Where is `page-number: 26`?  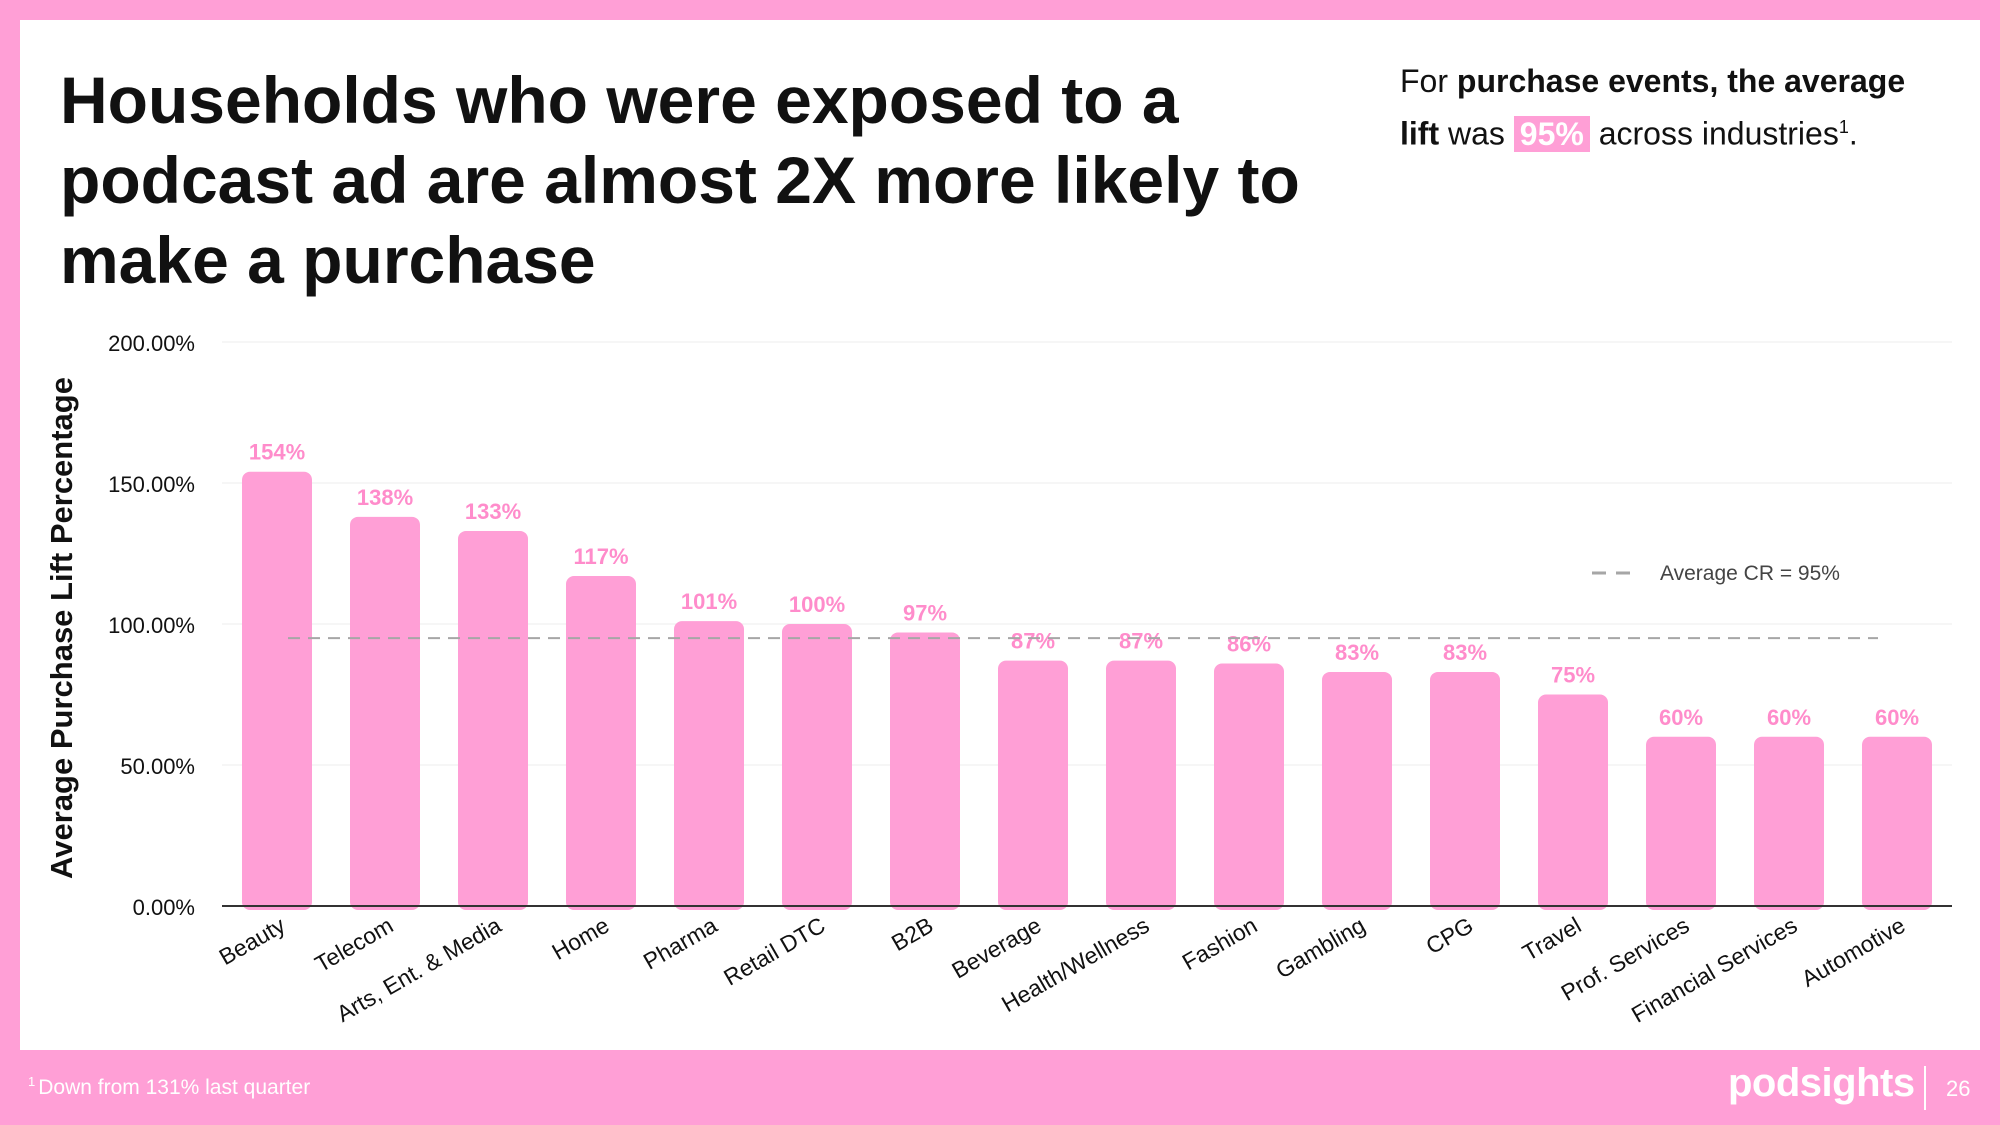 page-number: 26 is located at coordinates (1958, 1088).